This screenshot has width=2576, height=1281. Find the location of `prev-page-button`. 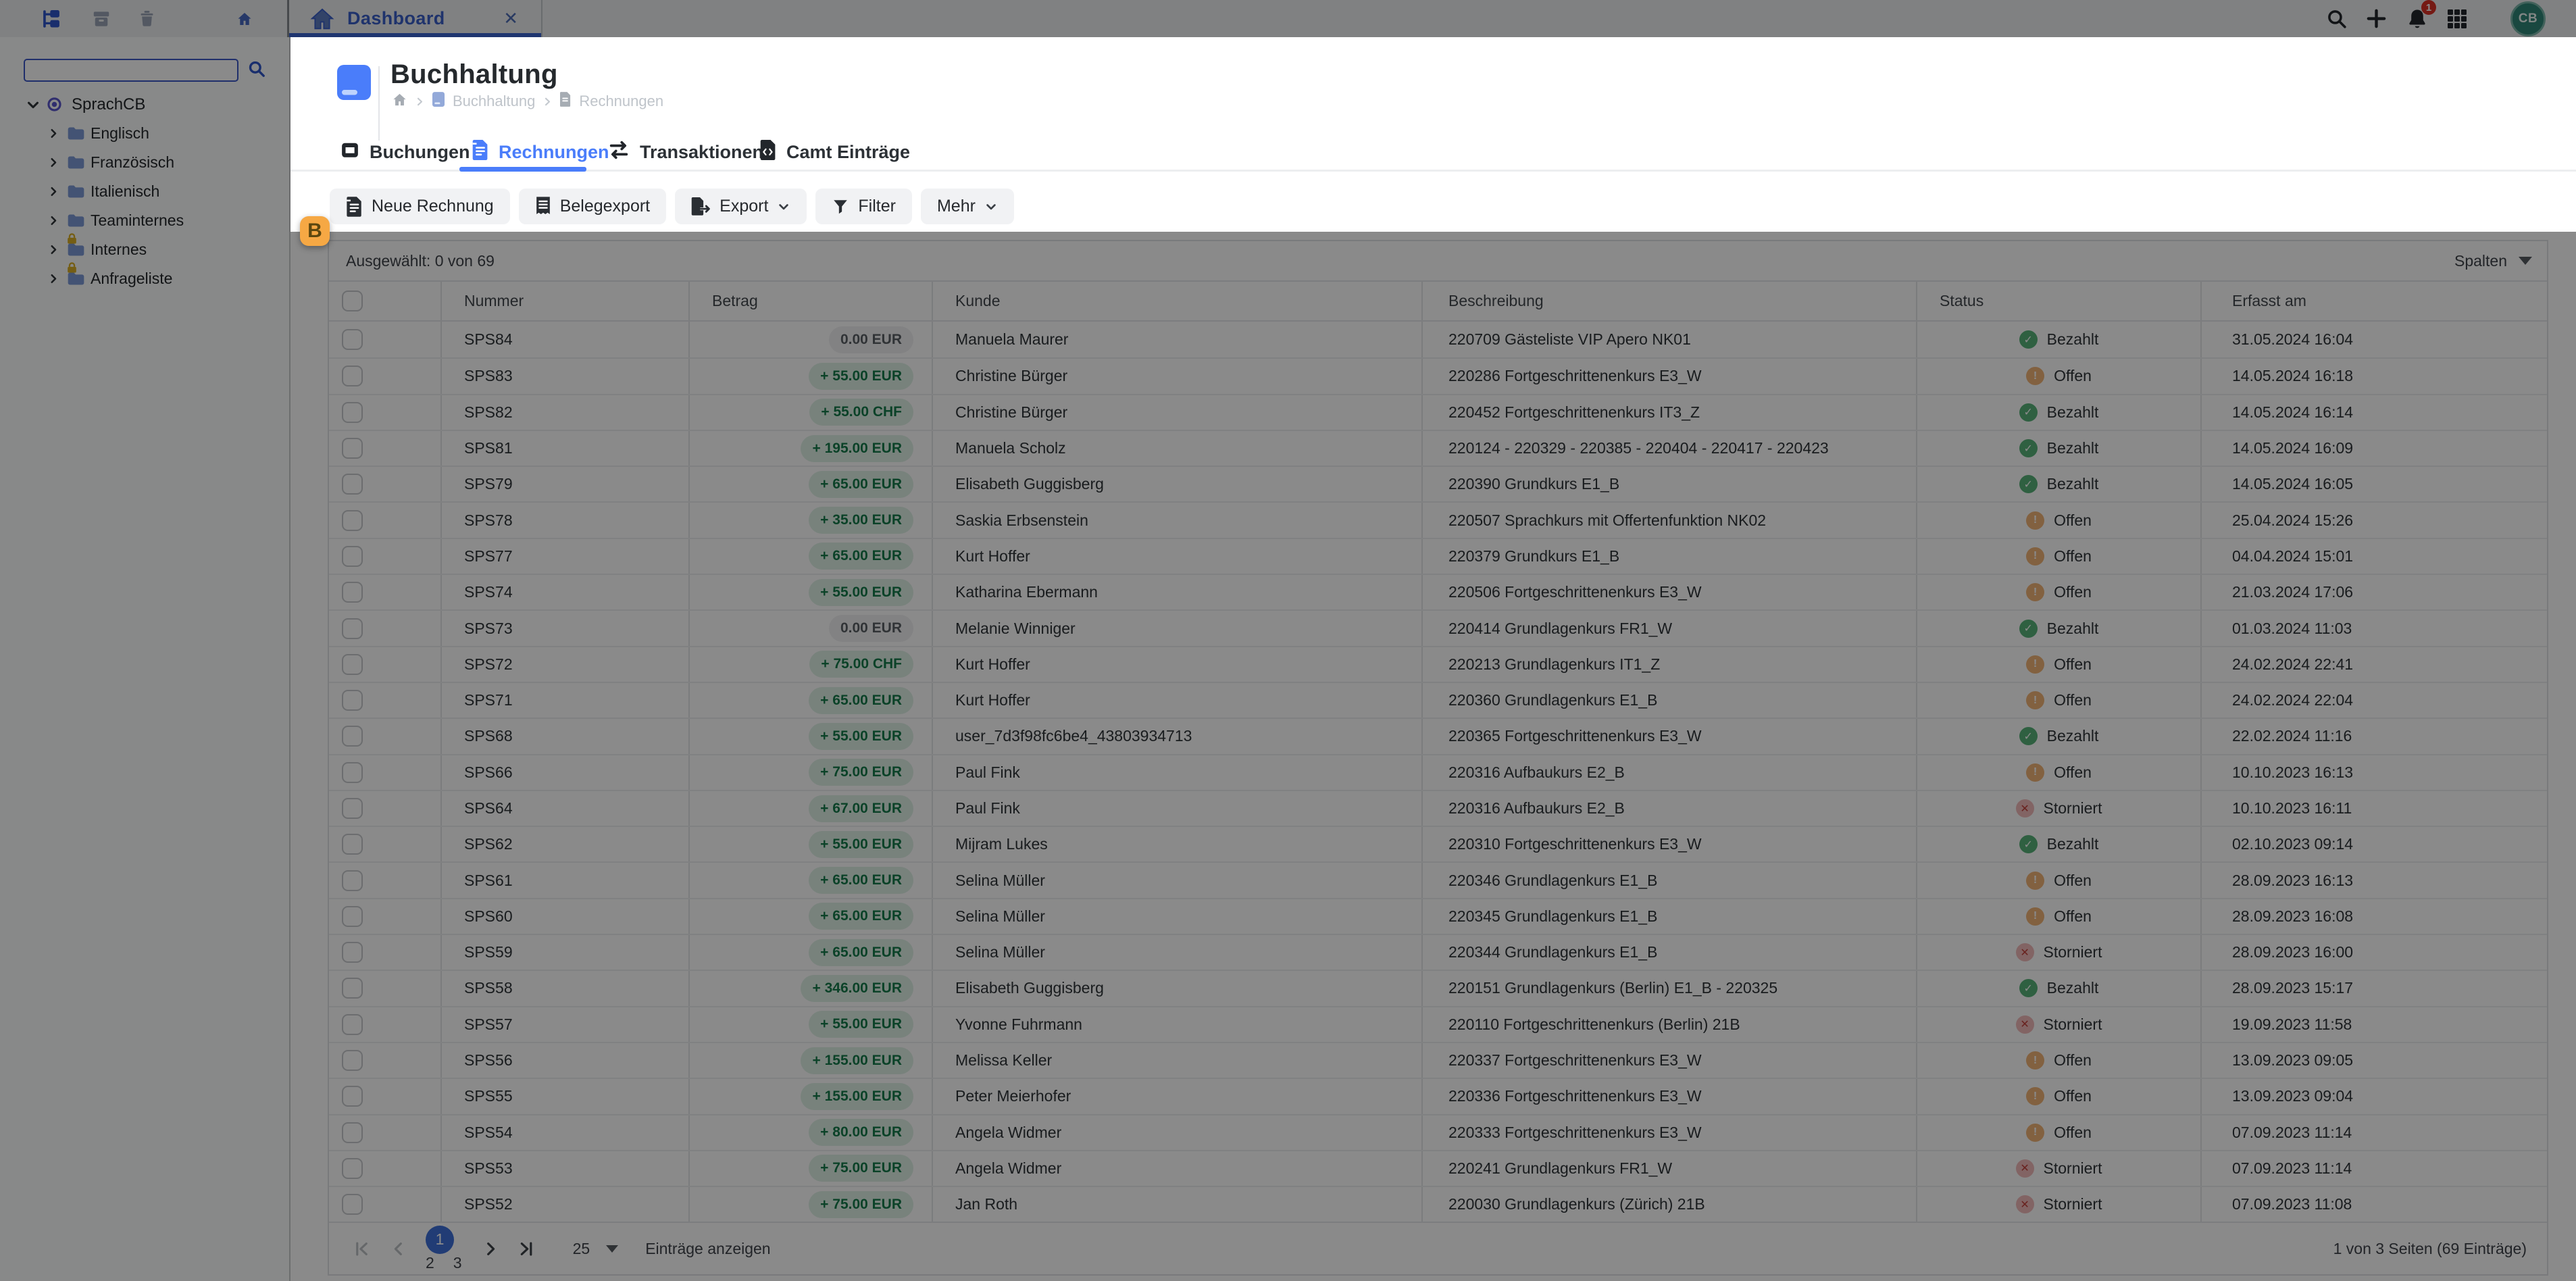

prev-page-button is located at coordinates (399, 1249).